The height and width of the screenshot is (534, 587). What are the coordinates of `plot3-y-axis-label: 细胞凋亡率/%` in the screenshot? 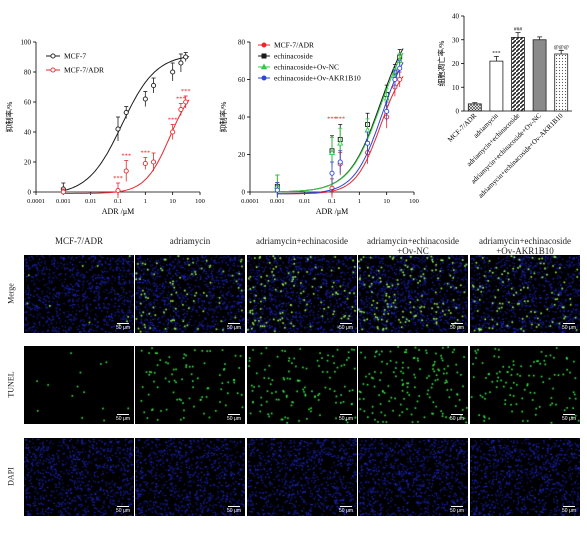 It's located at (441, 64).